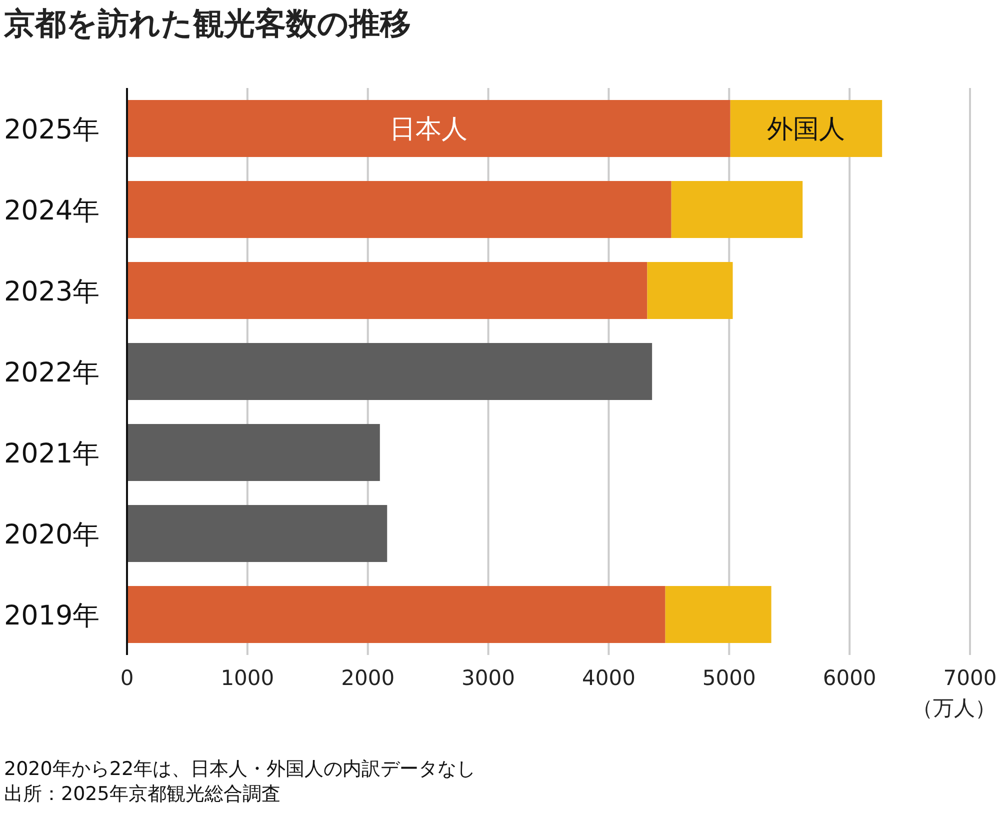  What do you see at coordinates (970, 678) in the screenshot?
I see `x-tick-label: 7000` at bounding box center [970, 678].